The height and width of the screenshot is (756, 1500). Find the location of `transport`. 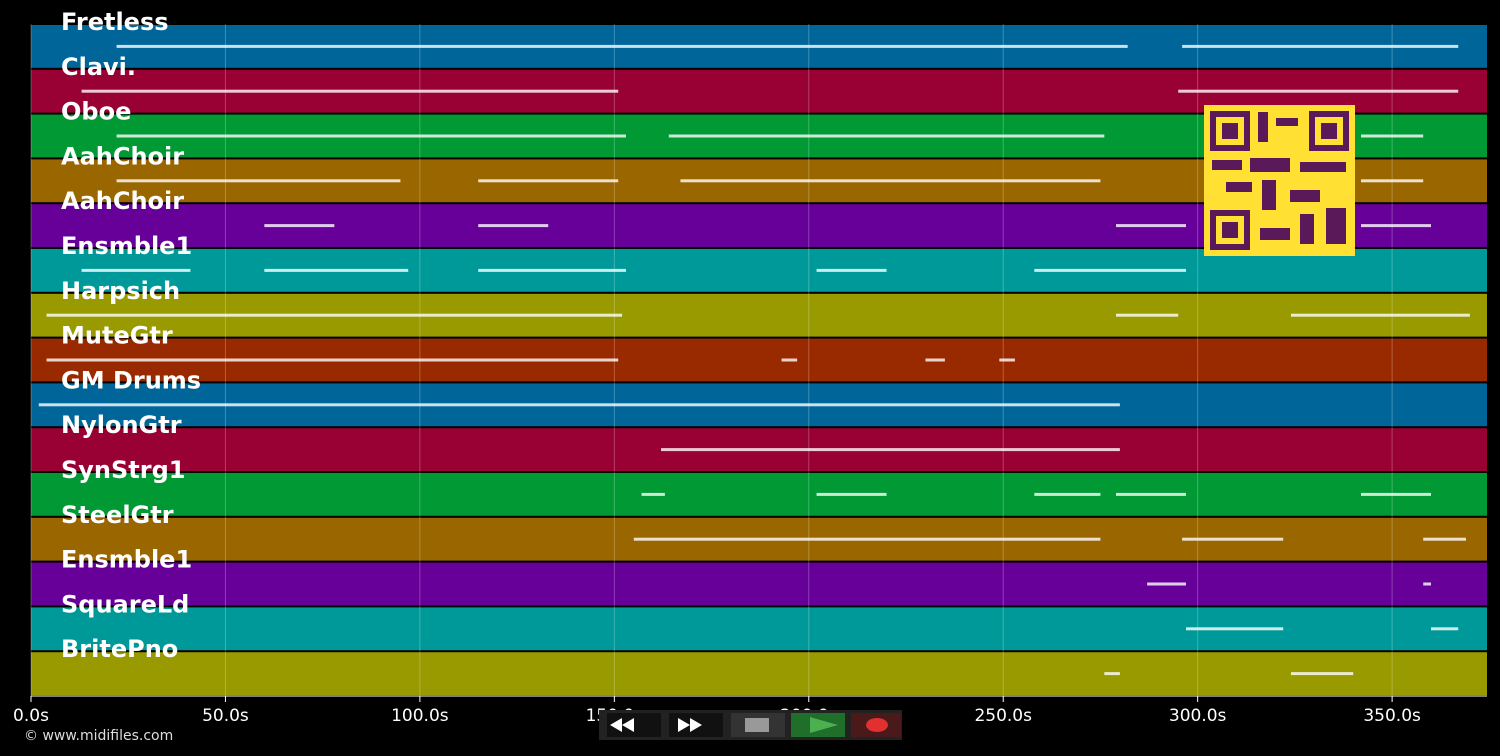

transport is located at coordinates (750, 725).